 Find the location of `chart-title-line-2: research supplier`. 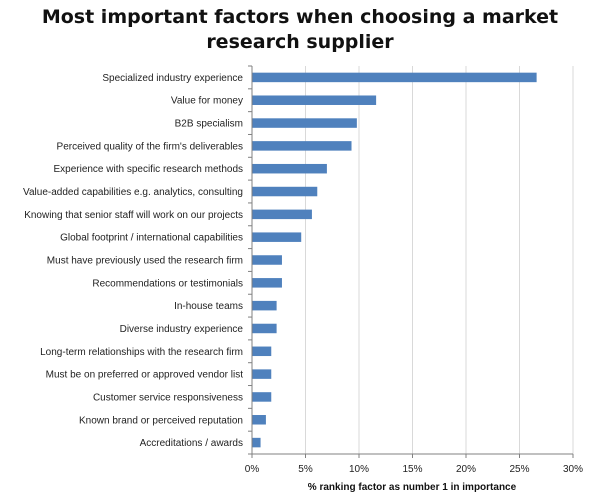

chart-title-line-2: research supplier is located at coordinates (300, 42).